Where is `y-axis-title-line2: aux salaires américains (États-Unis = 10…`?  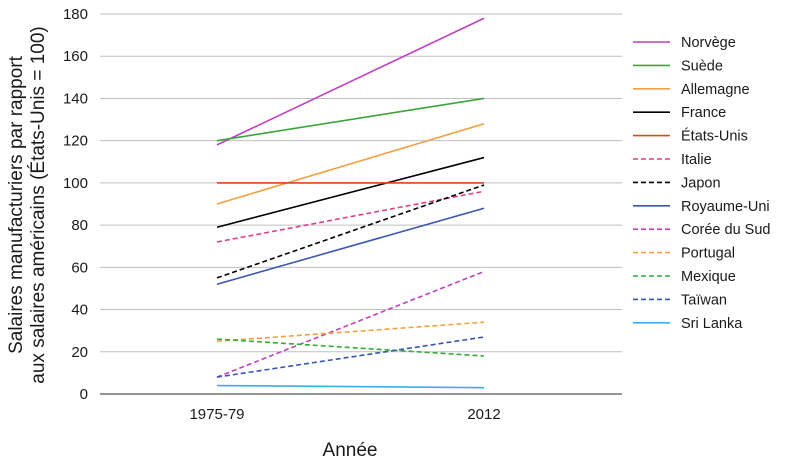
y-axis-title-line2: aux salaires américains (États-Unis = 10… is located at coordinates (38, 204).